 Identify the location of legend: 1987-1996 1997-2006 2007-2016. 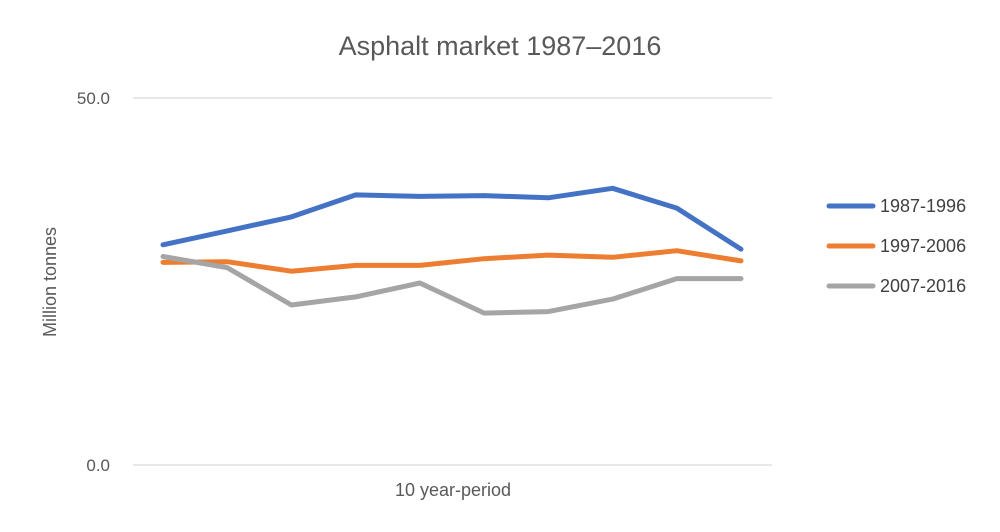
(896, 246).